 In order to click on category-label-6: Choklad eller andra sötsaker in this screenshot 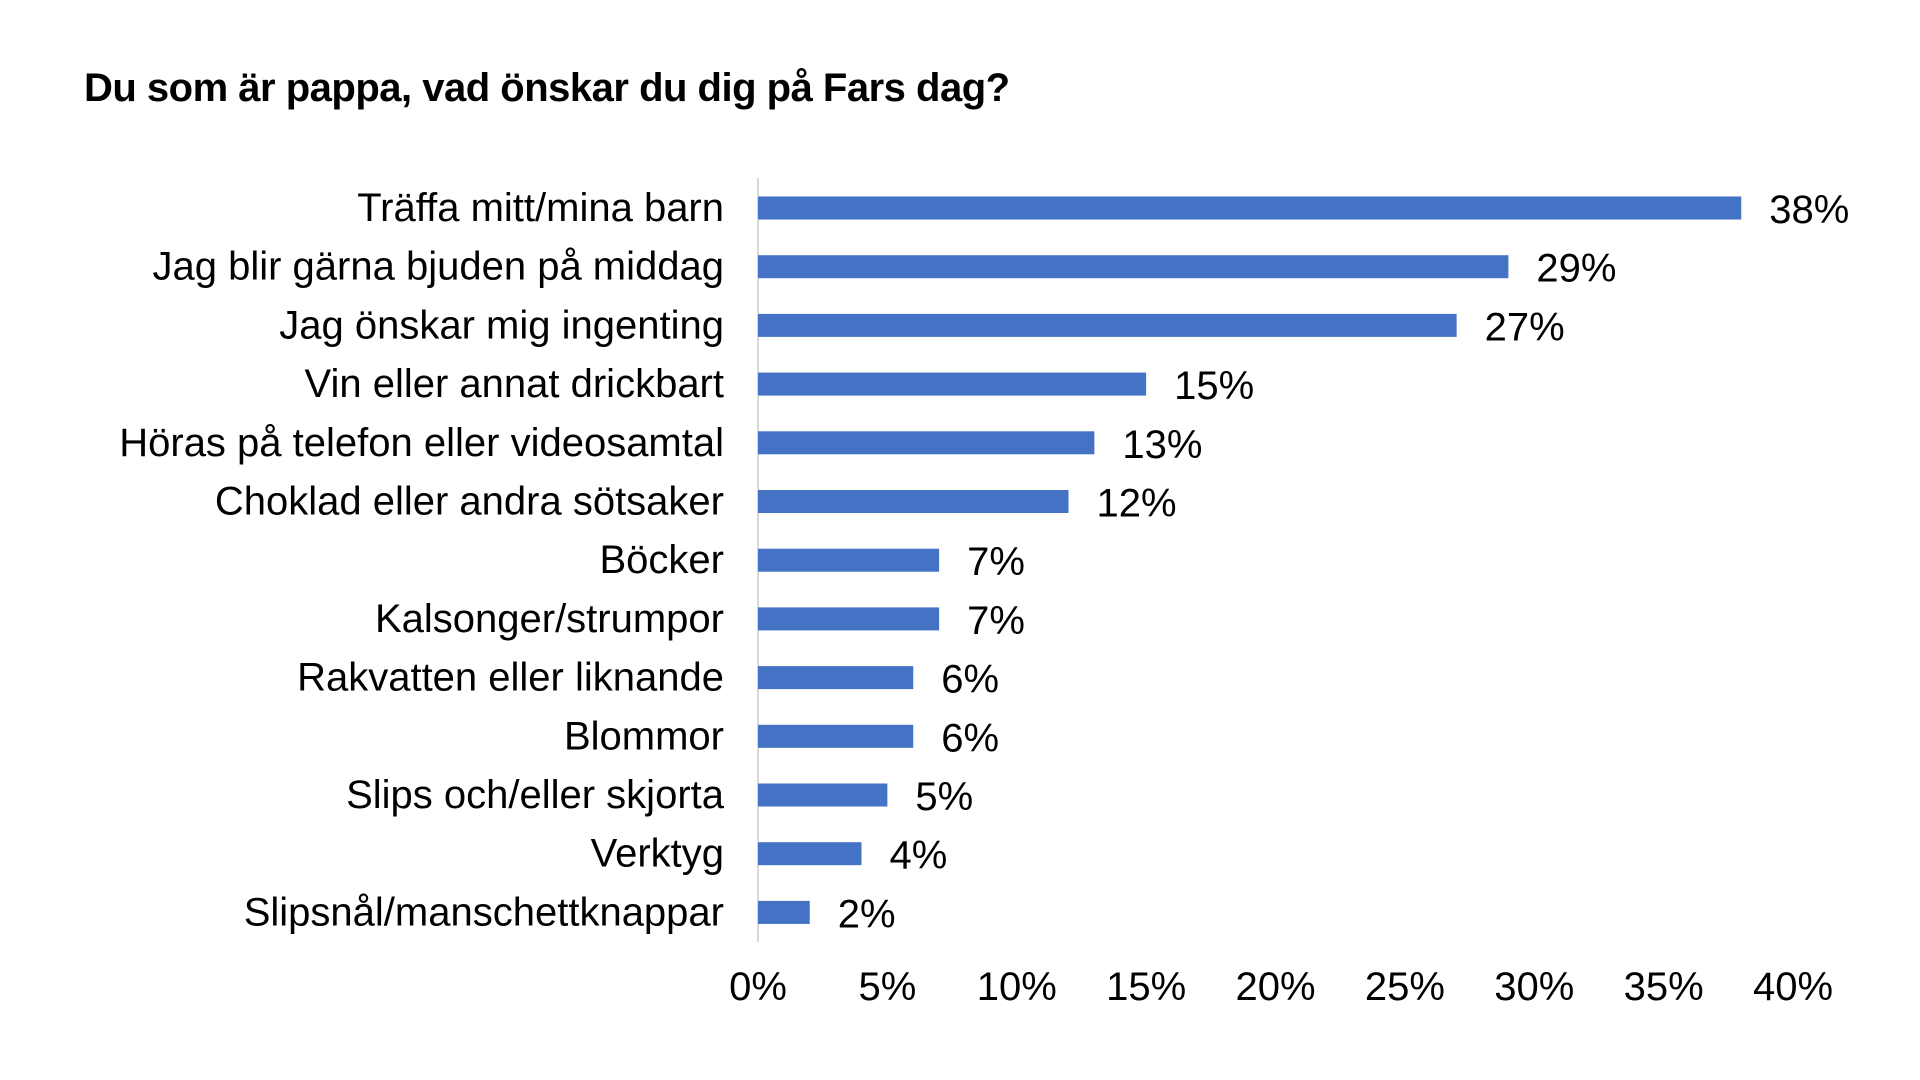, I will do `click(469, 502)`.